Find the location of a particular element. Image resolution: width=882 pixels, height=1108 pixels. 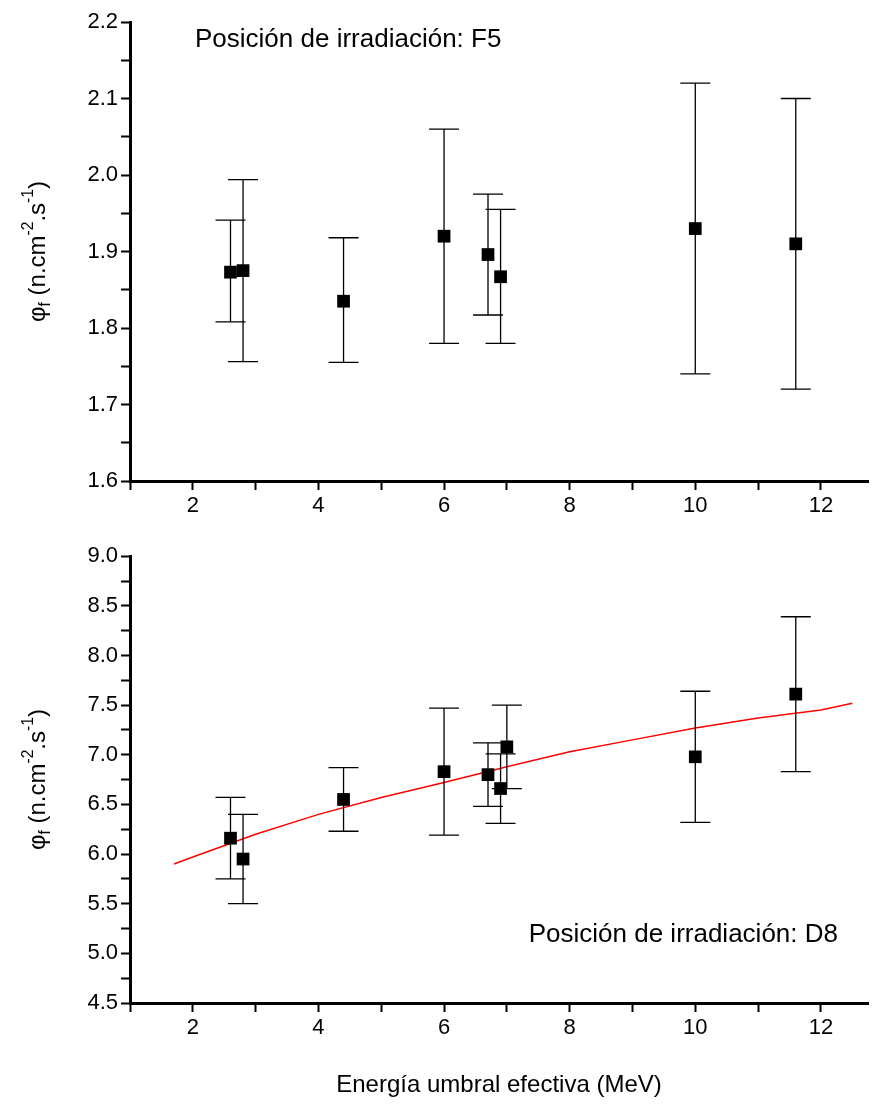

y-tick-label: 8.0 is located at coordinates (102, 654).